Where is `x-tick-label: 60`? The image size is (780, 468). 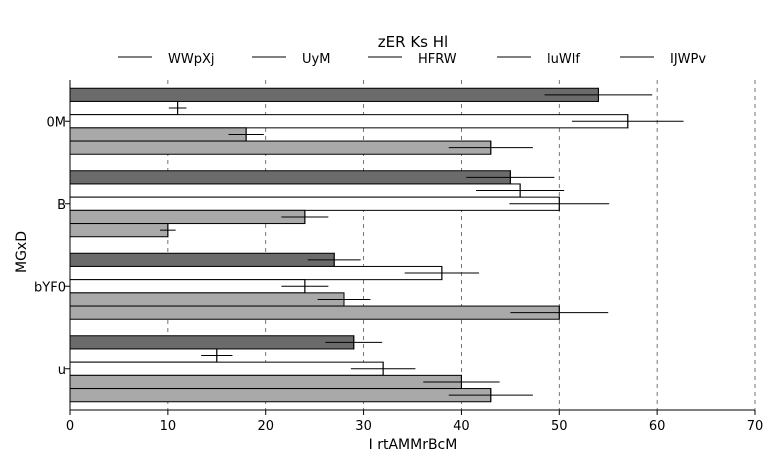
x-tick-label: 60 is located at coordinates (657, 426).